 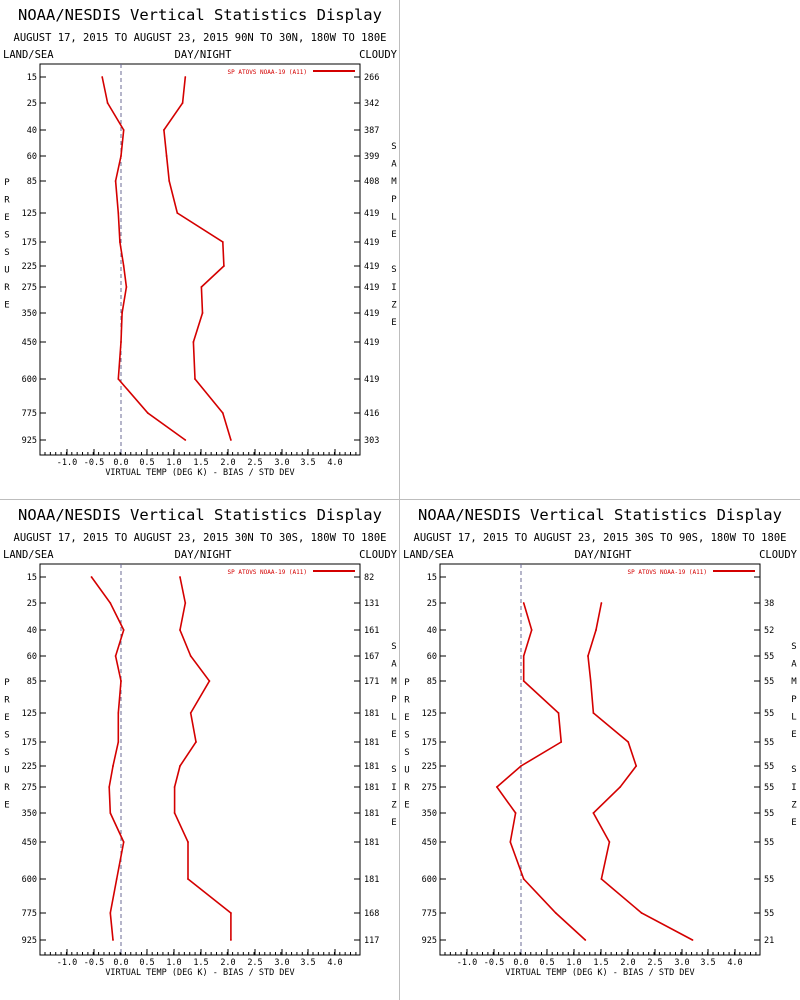 What do you see at coordinates (200, 463) in the screenshot?
I see `x-tick-label: 1.5` at bounding box center [200, 463].